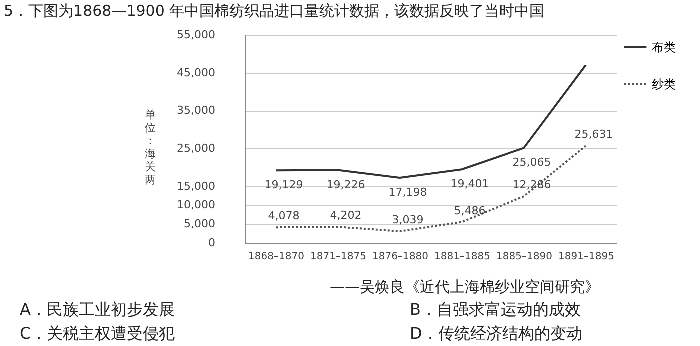  Describe the element at coordinates (284, 185) in the screenshot. I see `data-label: 19,129` at that location.